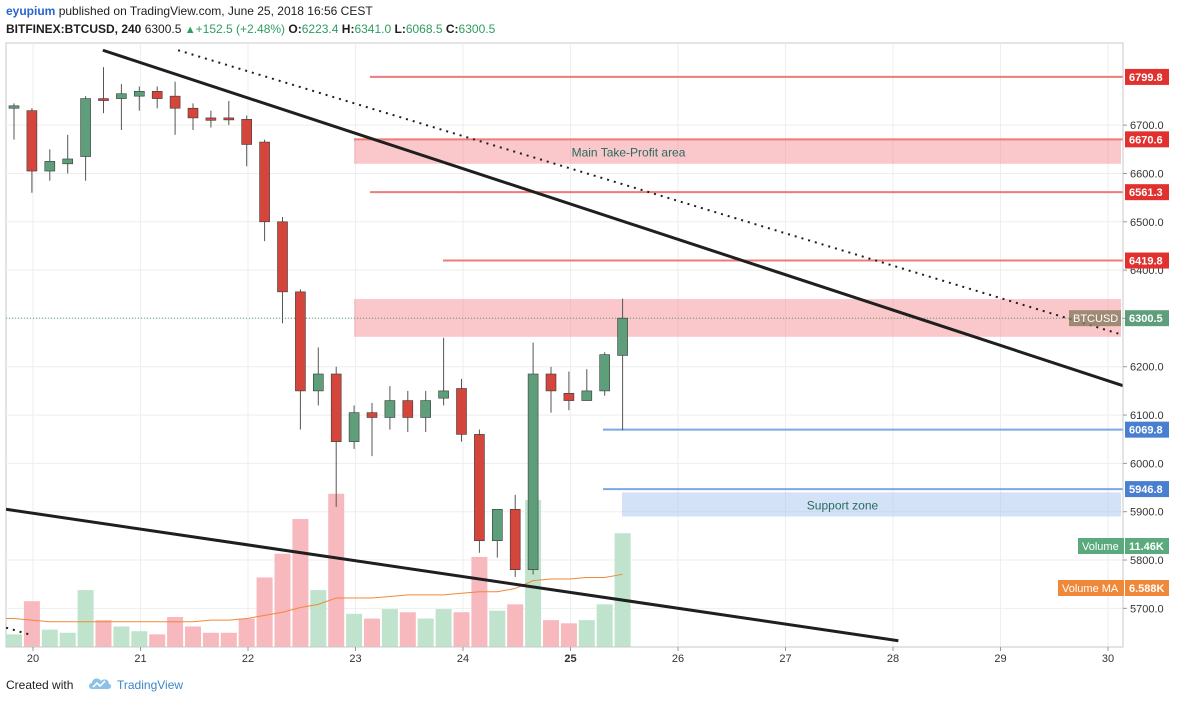 The image size is (1177, 702). I want to click on level-price-text: 6799.8, so click(1146, 78).